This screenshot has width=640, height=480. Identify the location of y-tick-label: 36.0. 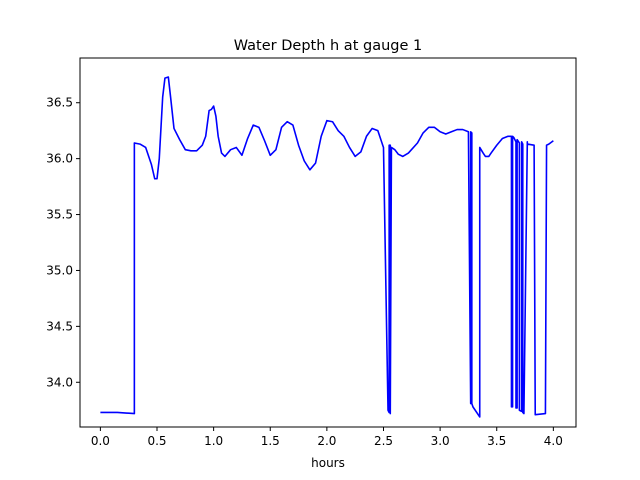
(59, 159).